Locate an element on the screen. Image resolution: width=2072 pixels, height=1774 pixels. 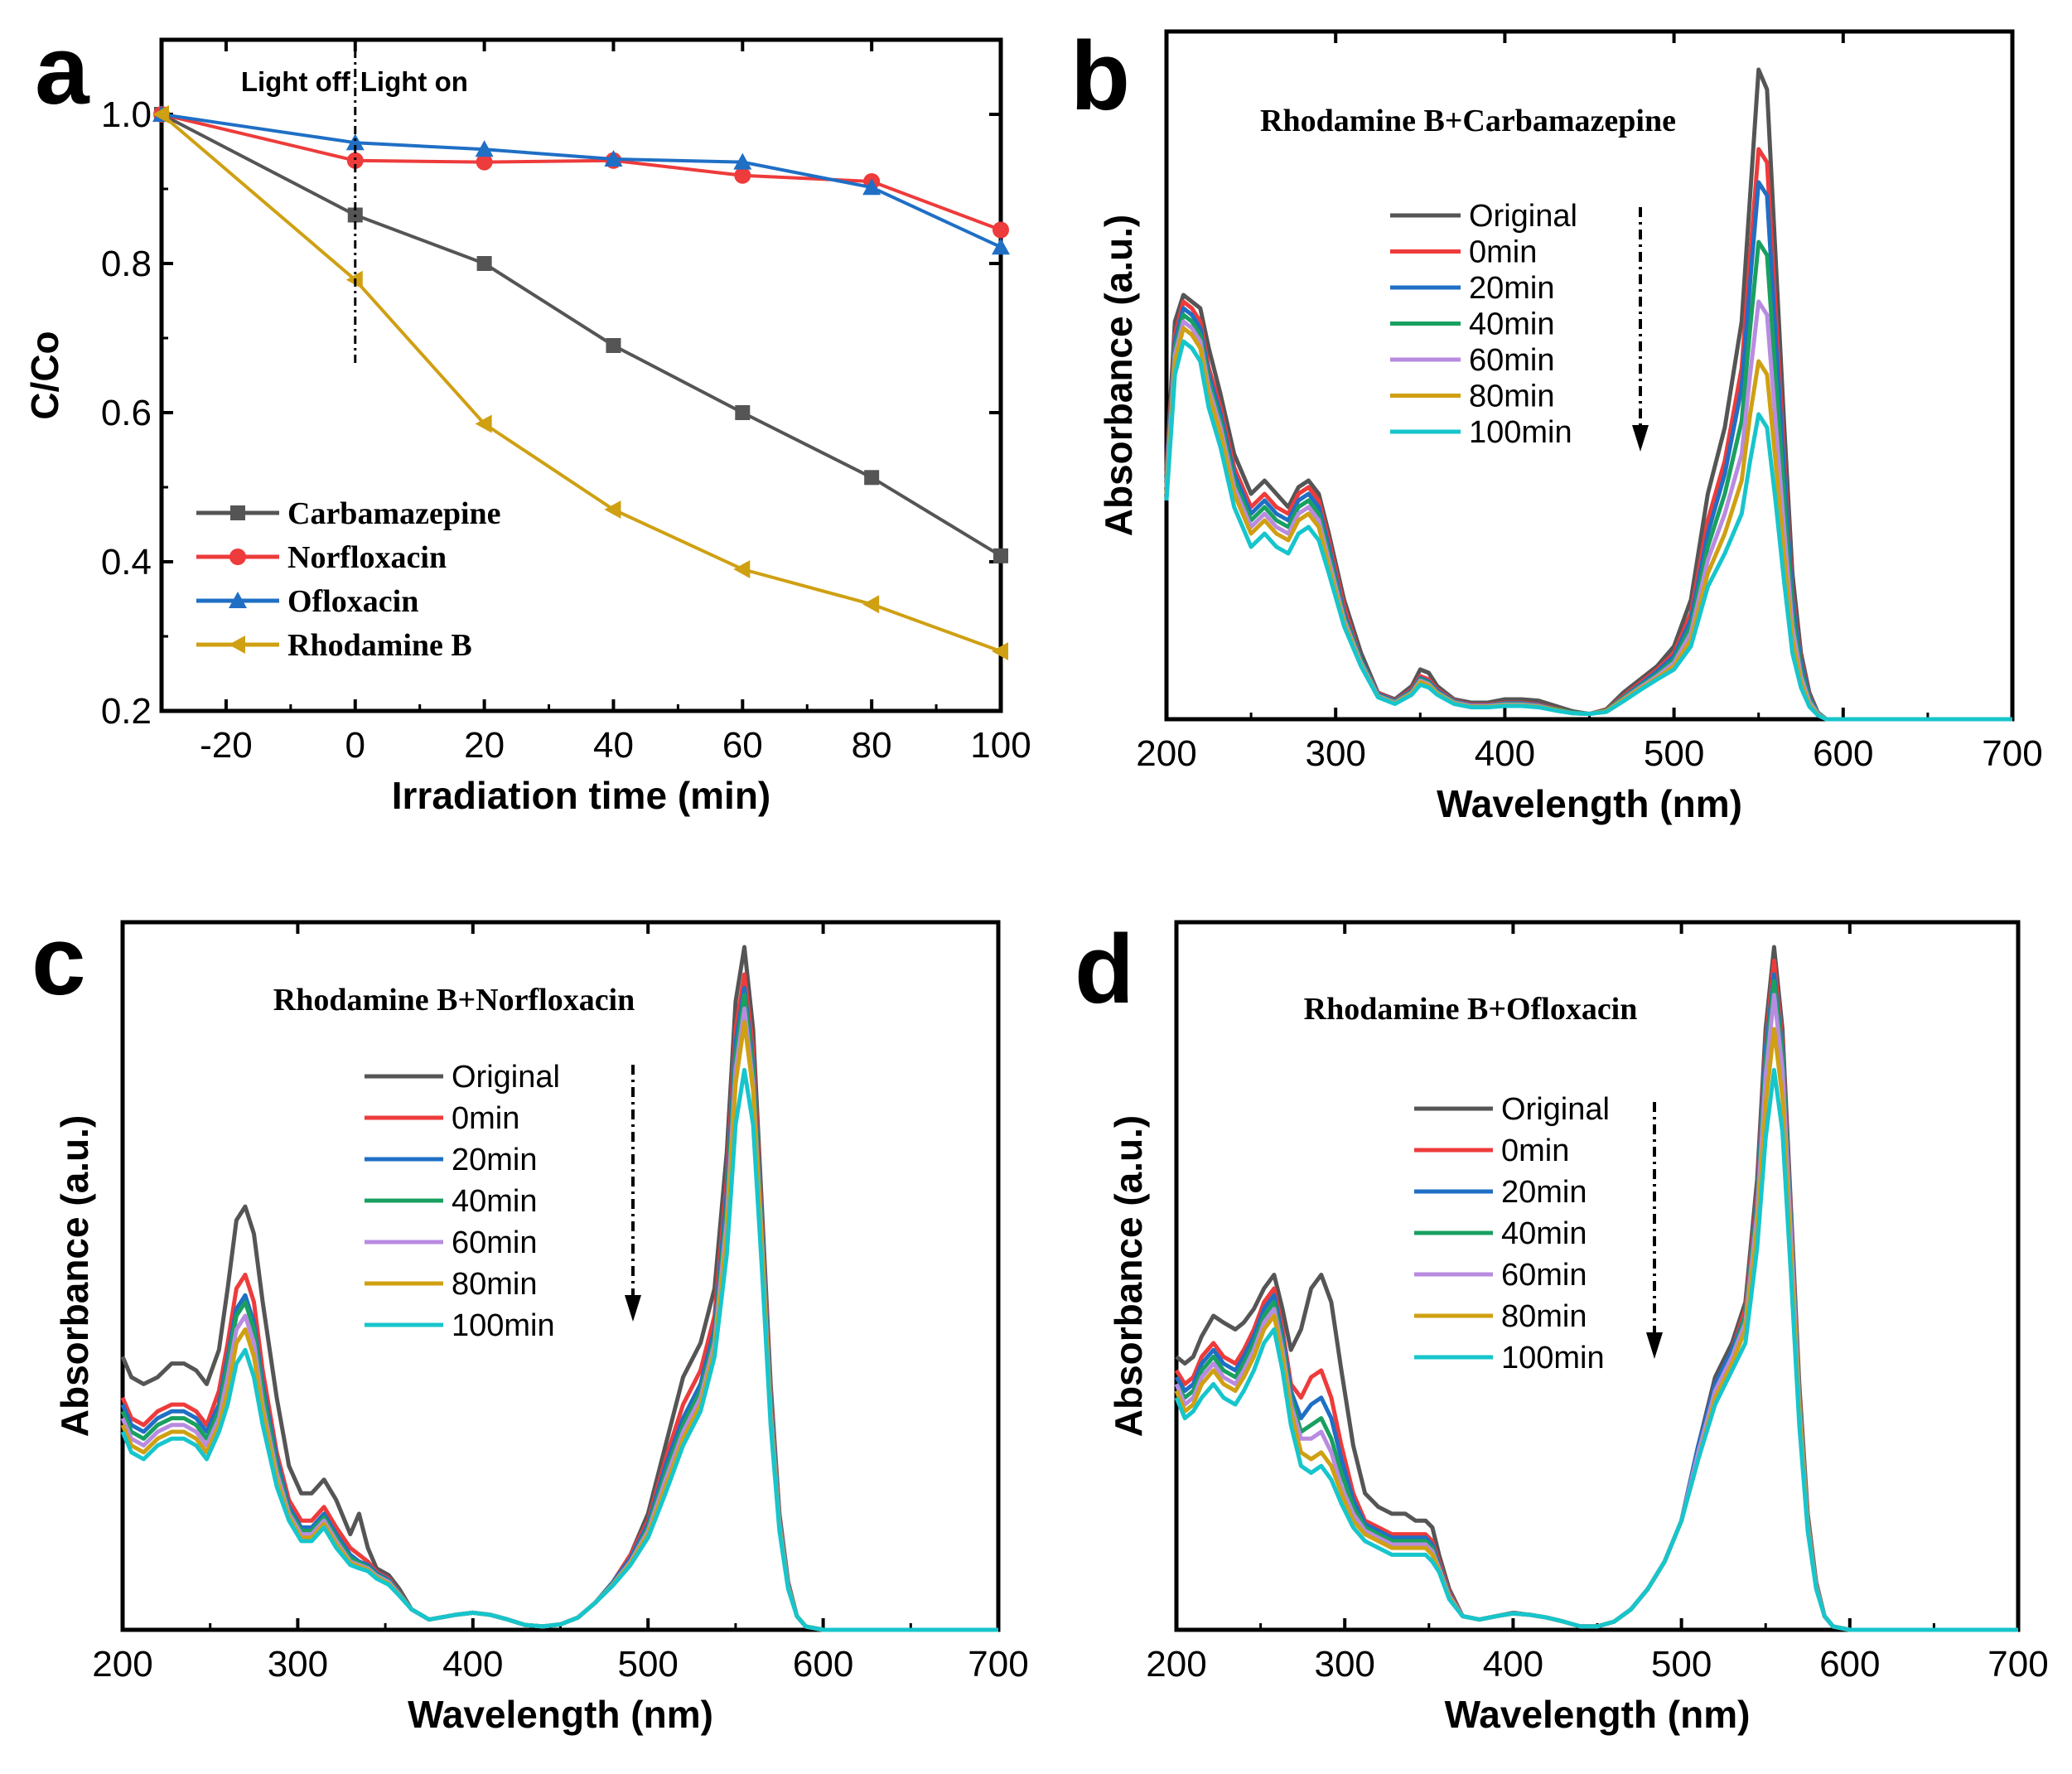
y-axis-label: C/Co is located at coordinates (44, 375).